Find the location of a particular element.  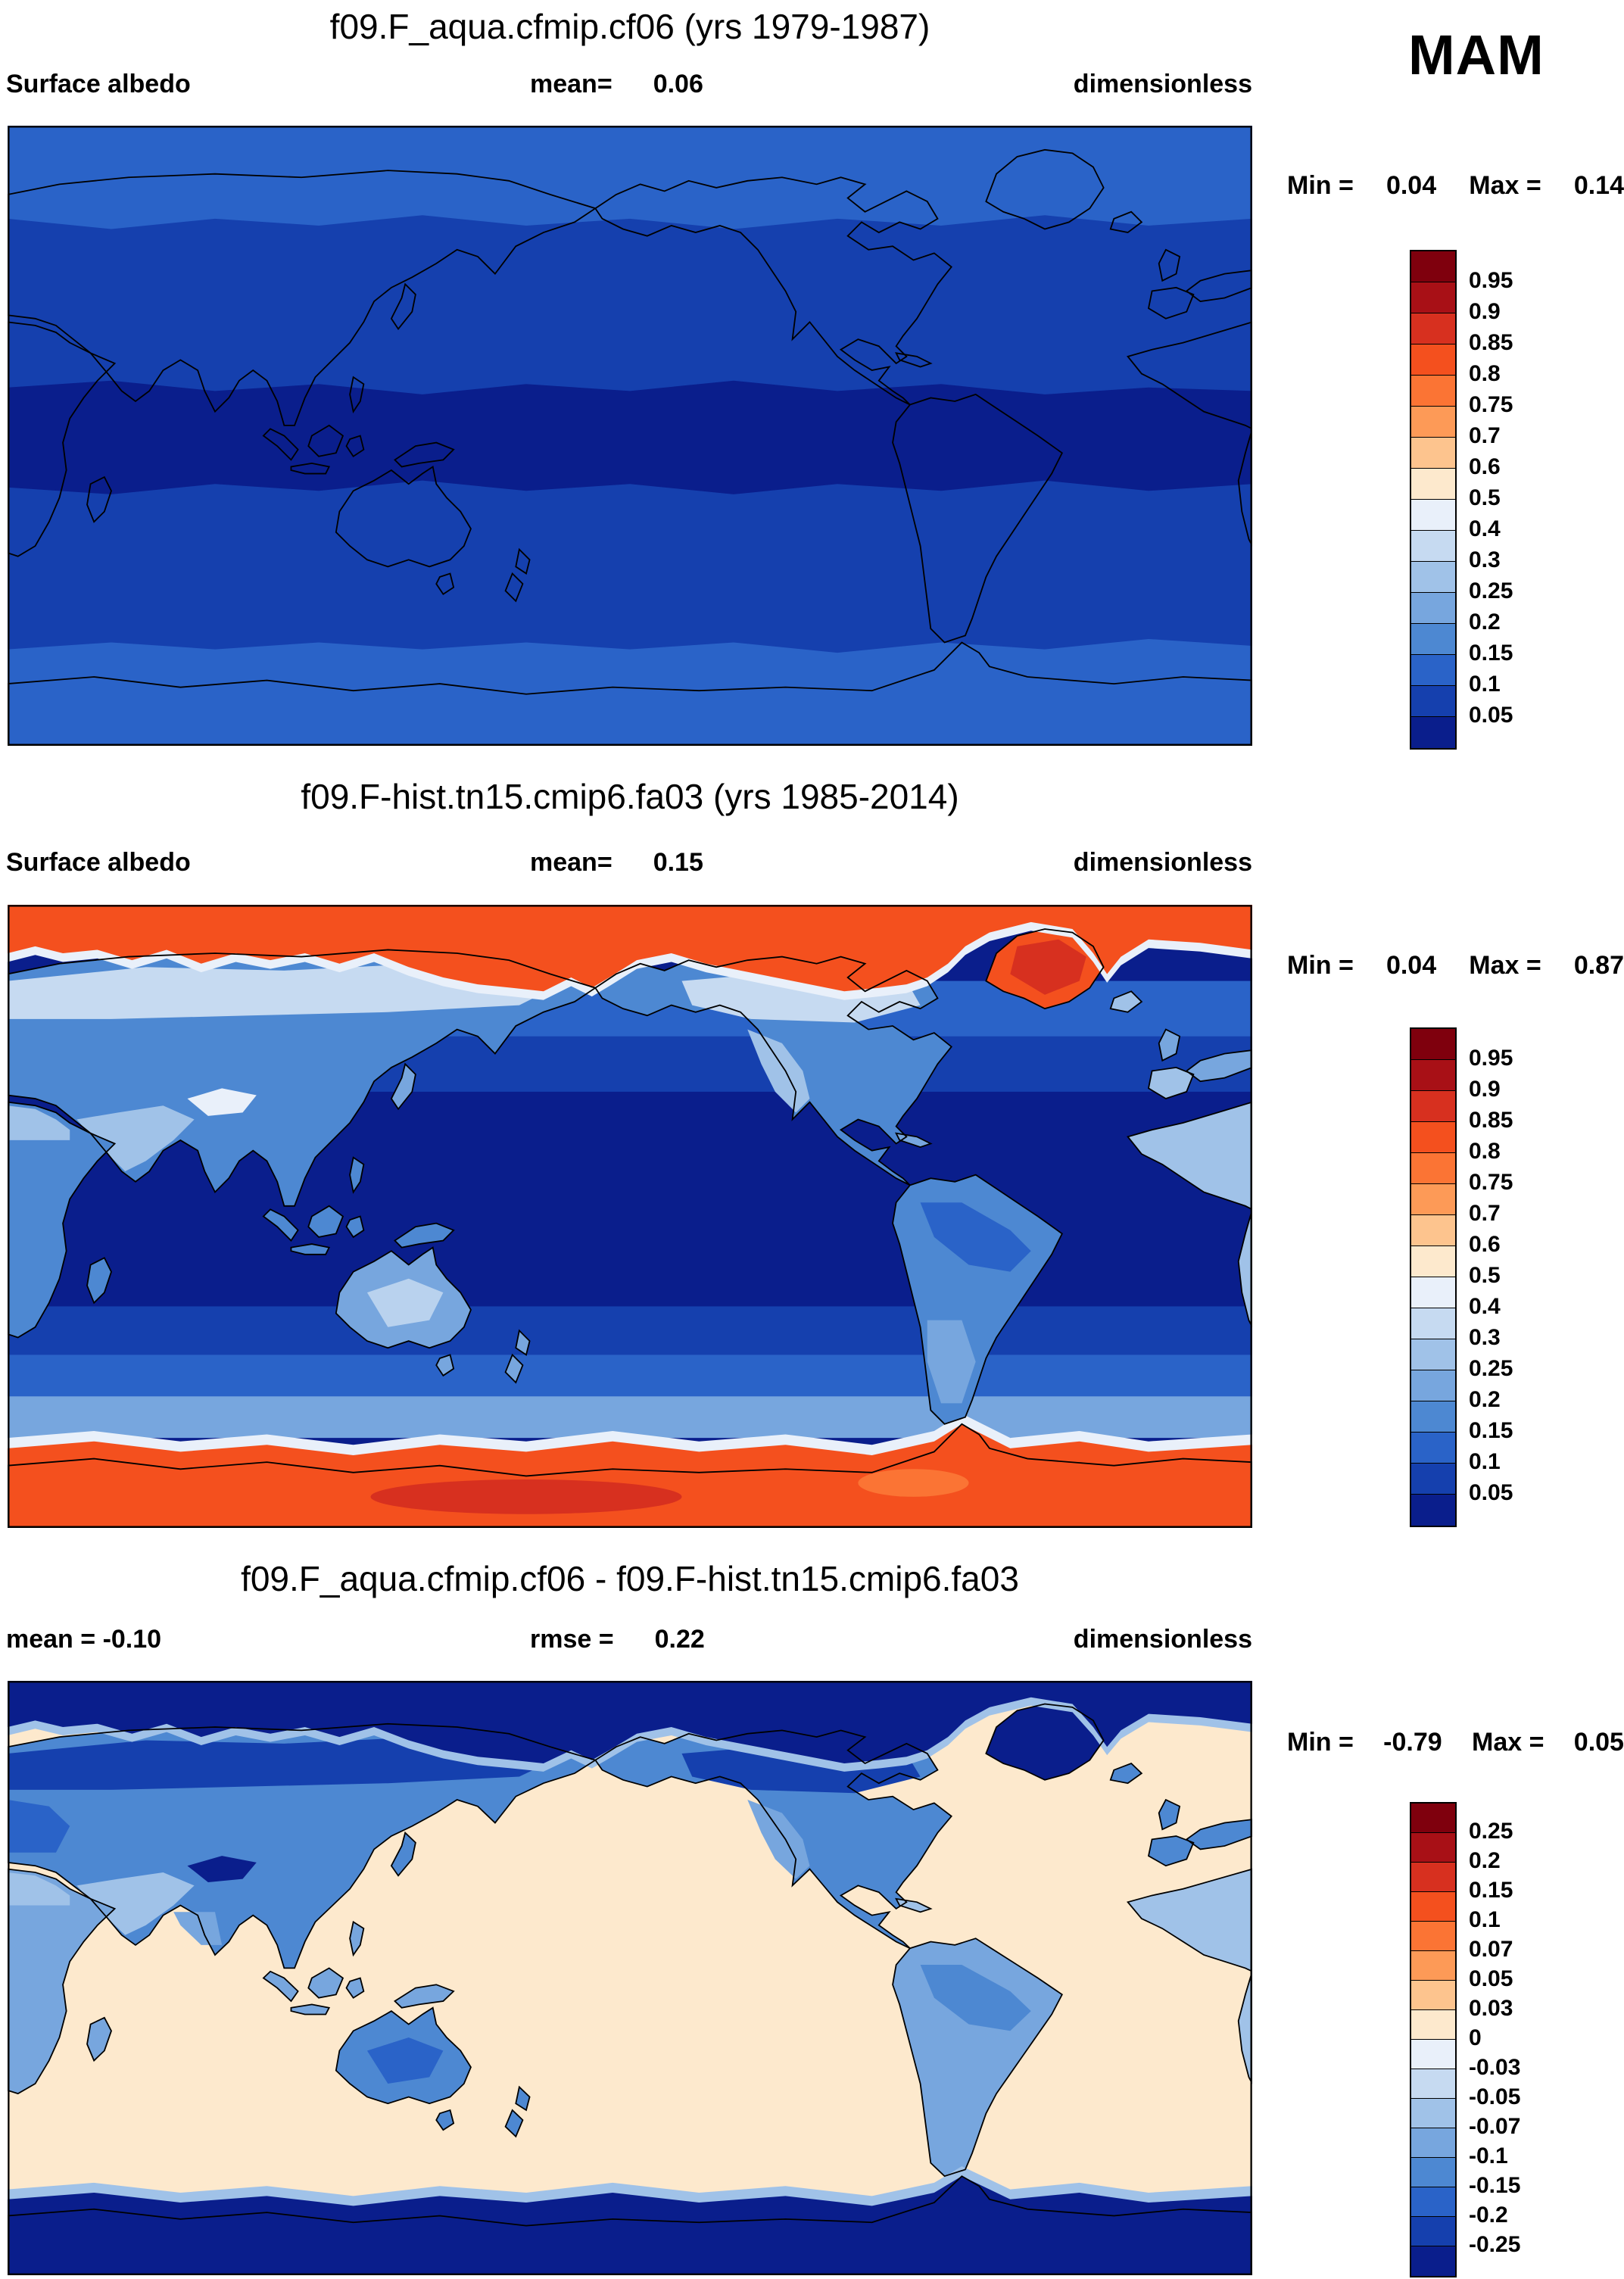

stat-row: Surface albedo mean= 0.06 dimensionless is located at coordinates (812, 85).